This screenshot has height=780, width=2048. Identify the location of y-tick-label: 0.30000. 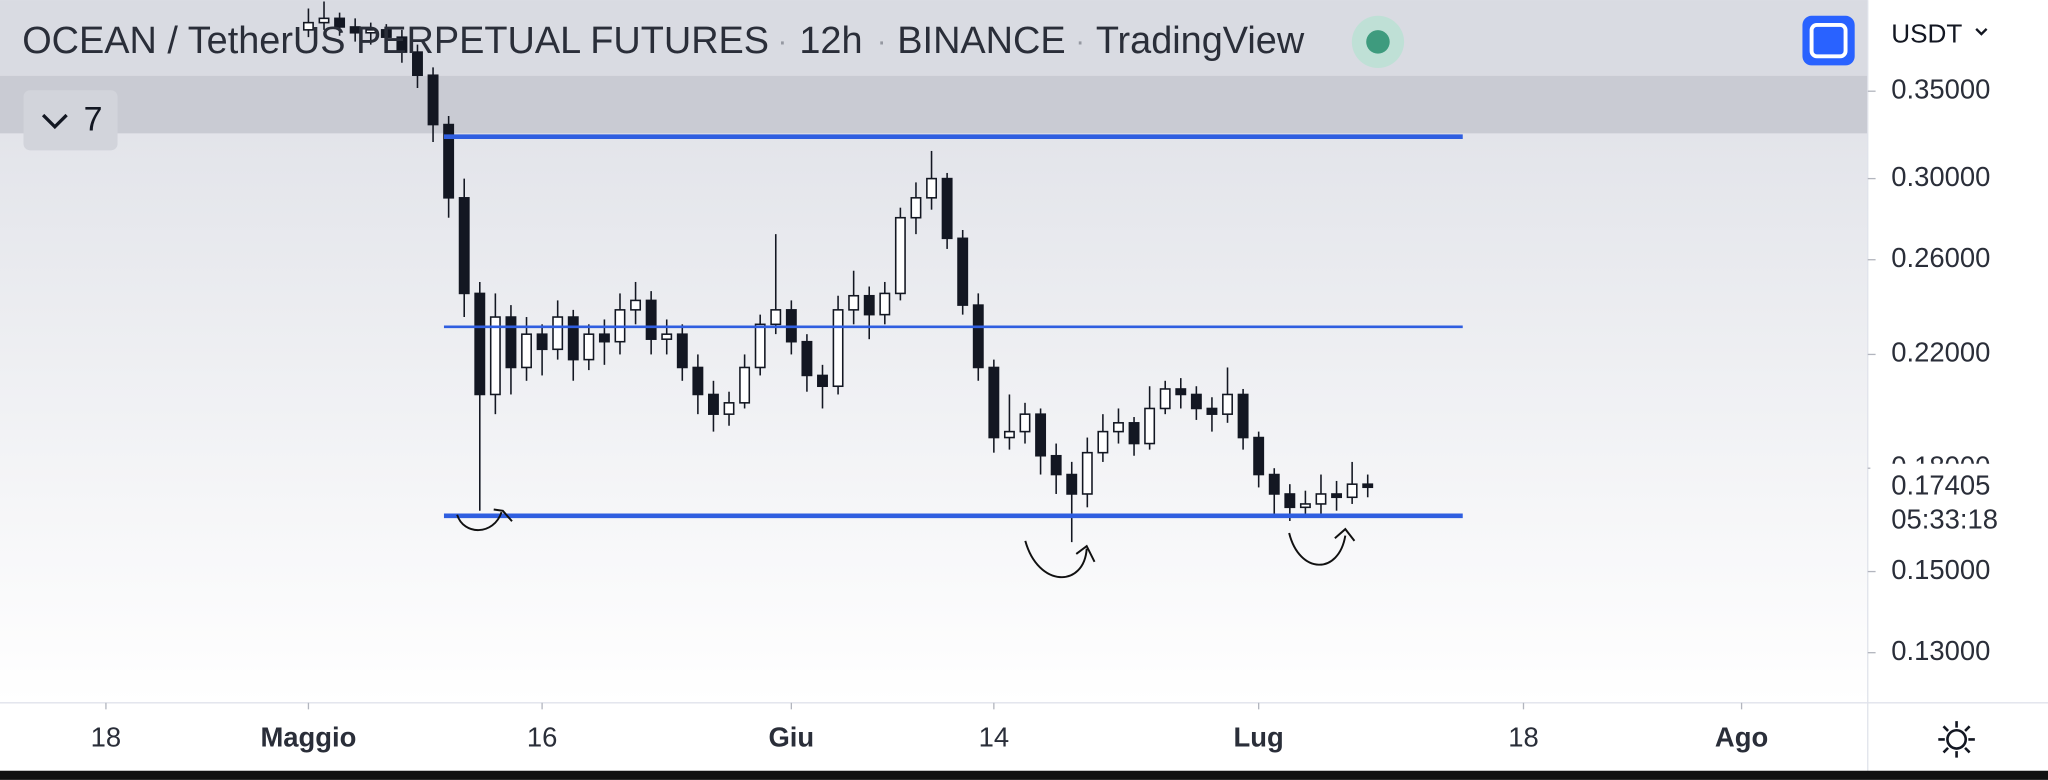
(1940, 176).